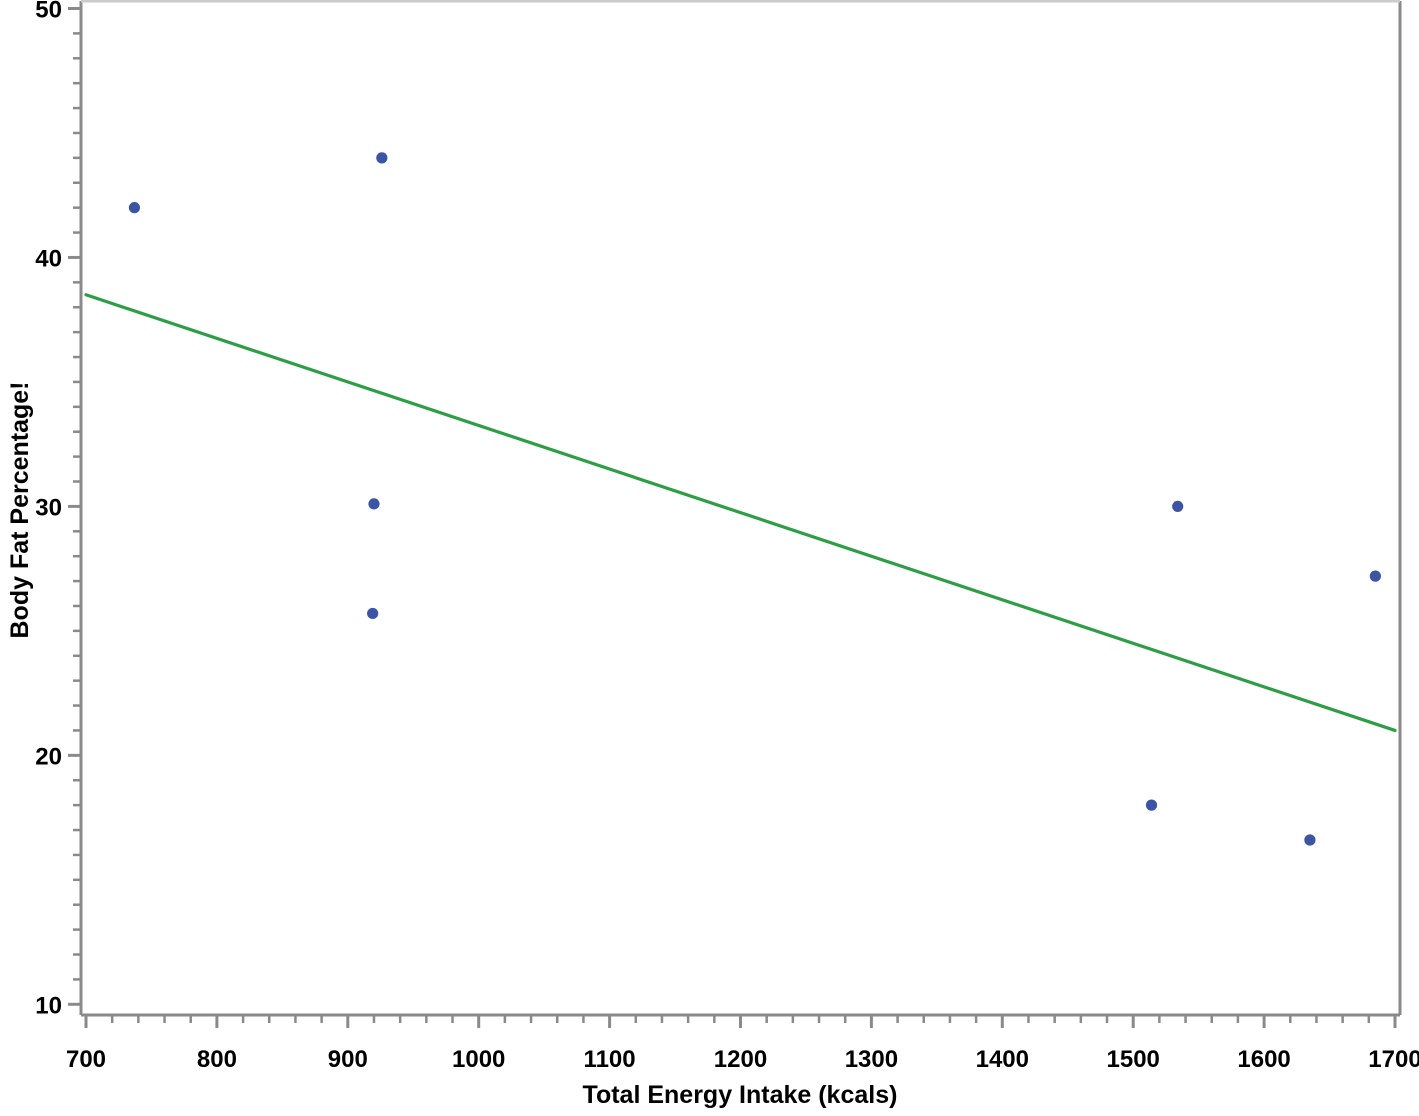 The image size is (1419, 1116). I want to click on y-axis-tick-labels: 10 20 30 40 50, so click(48, 509).